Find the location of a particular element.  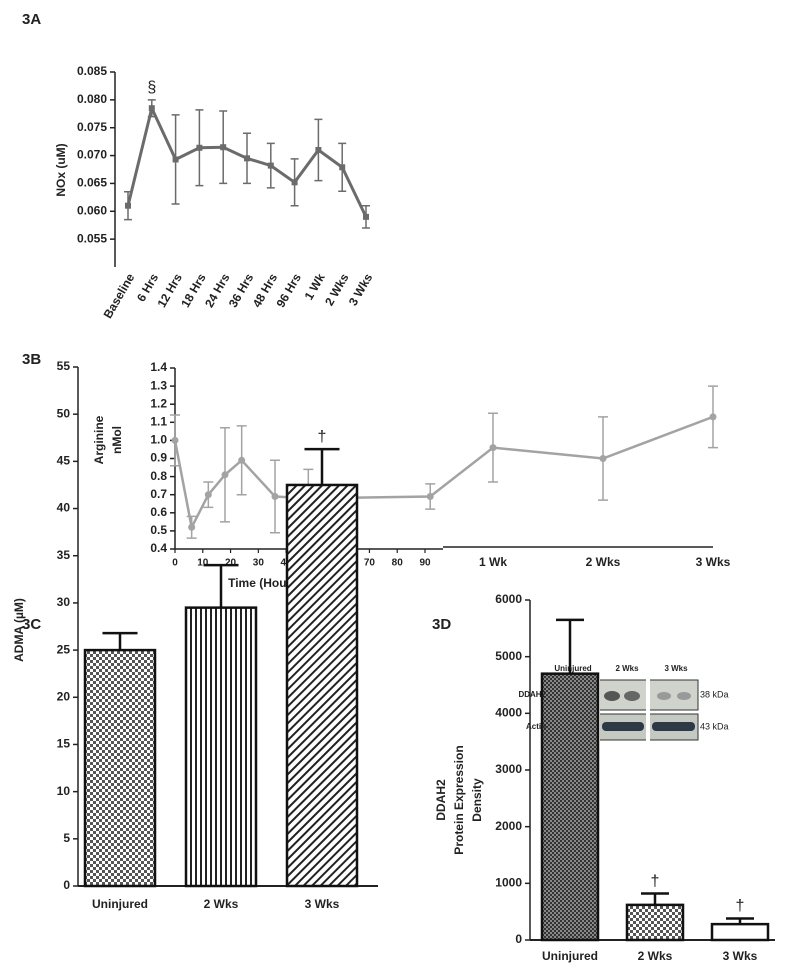

y-tick-label: 30 is located at coordinates (64, 602).